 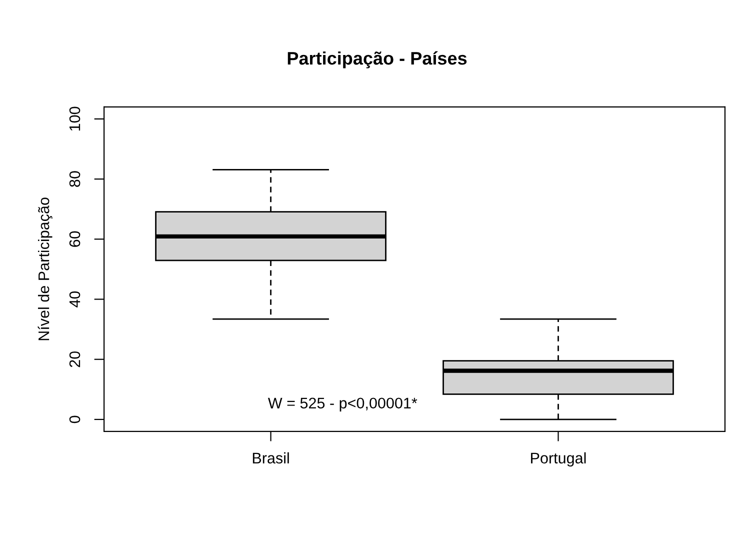 I want to click on y-tick-label: 100, so click(x=74, y=118).